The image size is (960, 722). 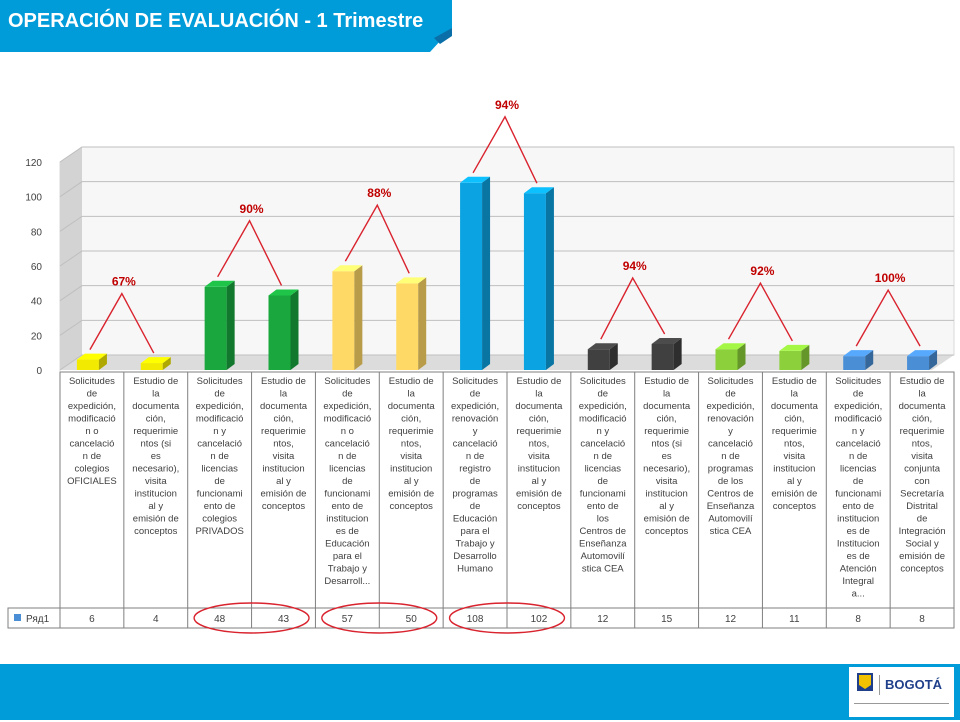 What do you see at coordinates (480, 692) in the screenshot?
I see `footer-bar` at bounding box center [480, 692].